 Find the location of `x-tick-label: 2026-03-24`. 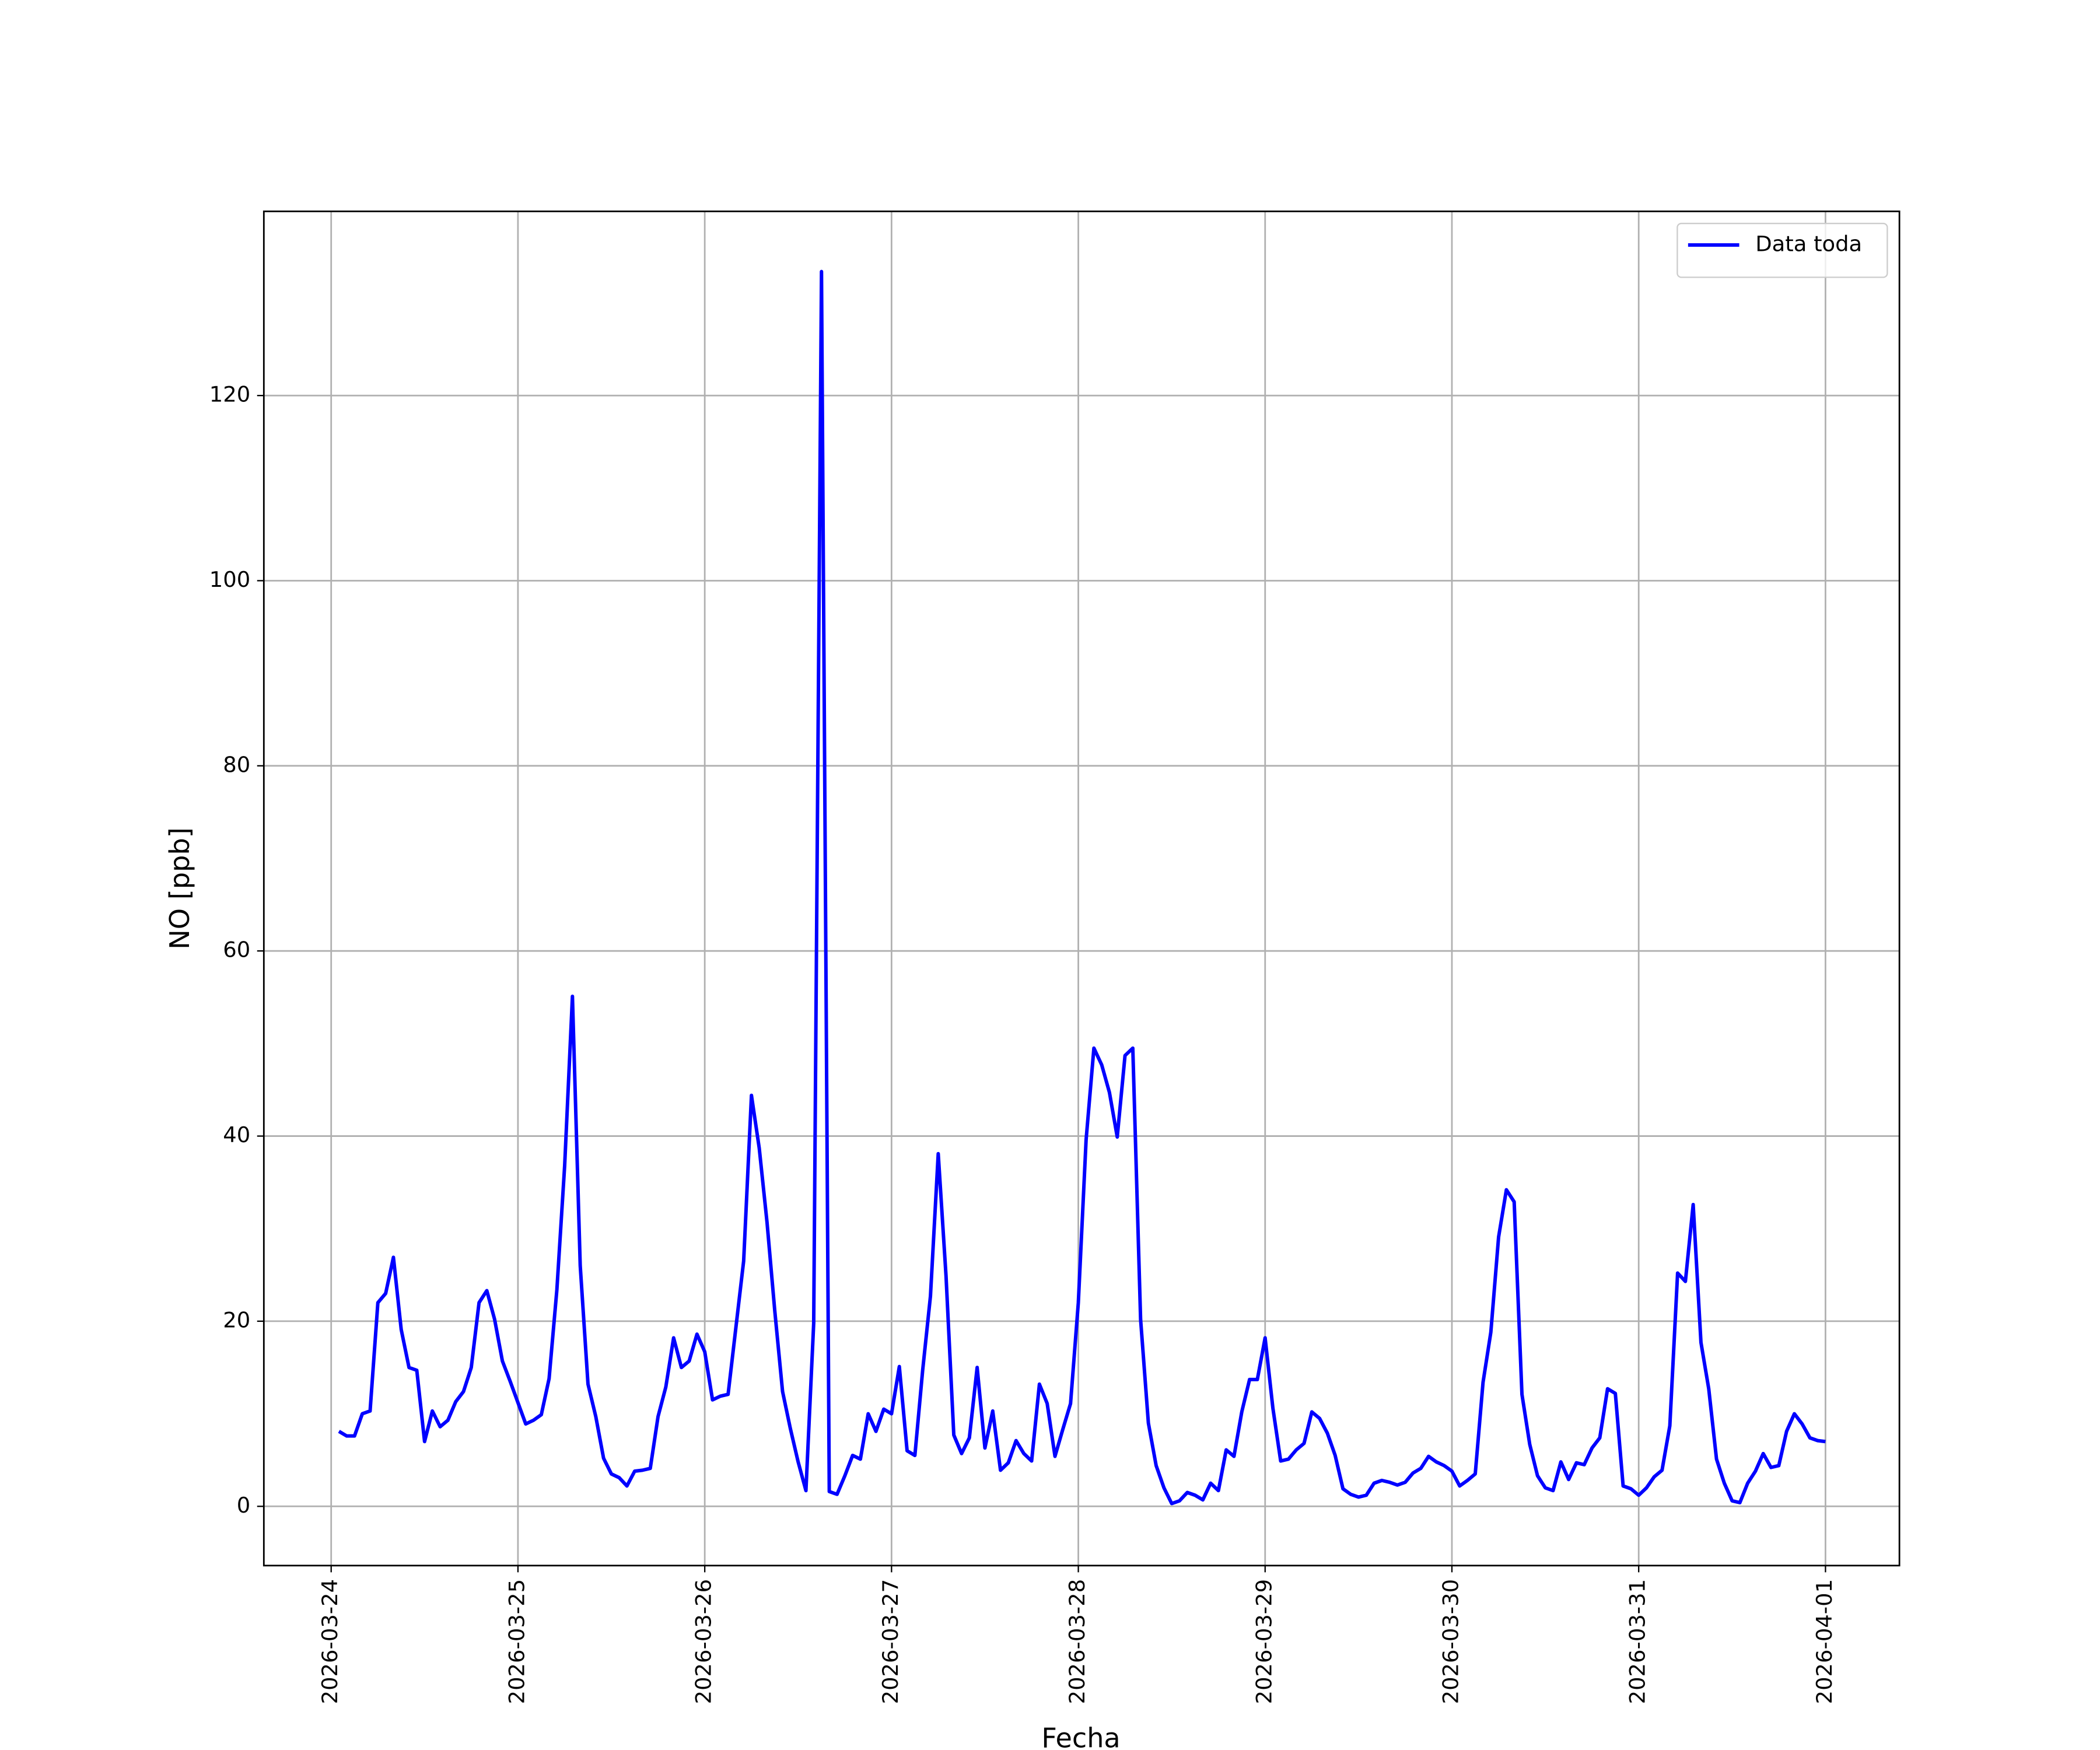

x-tick-label: 2026-03-24 is located at coordinates (329, 1641).